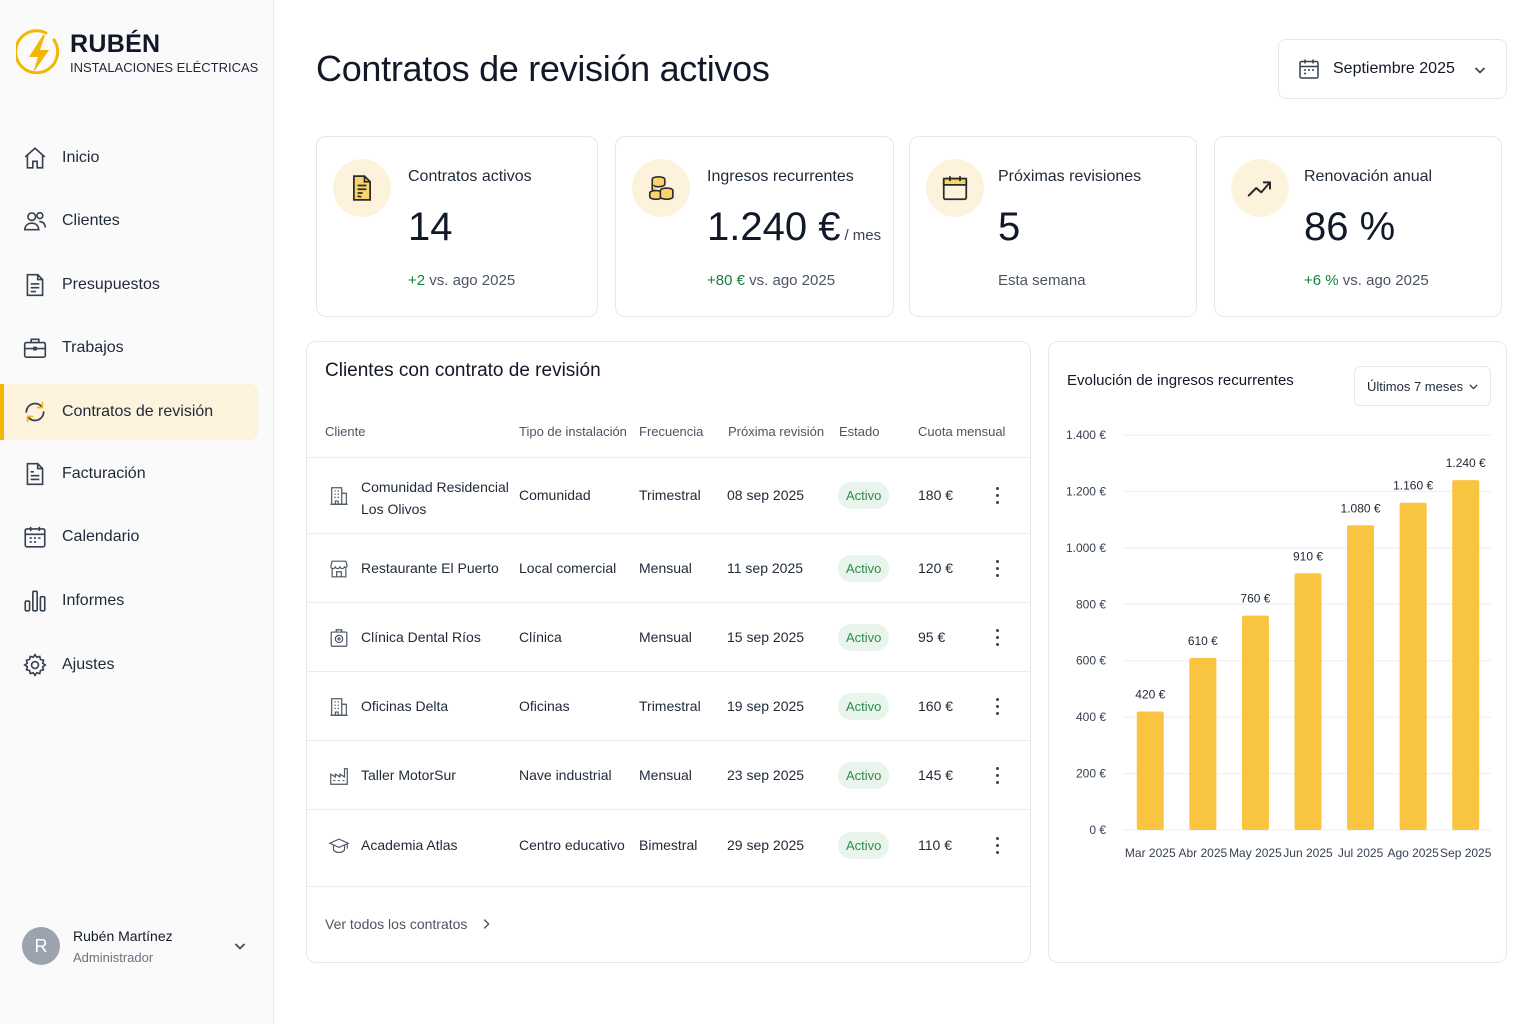 The height and width of the screenshot is (1024, 1536). I want to click on next-review: 19 sep 2025, so click(766, 706).